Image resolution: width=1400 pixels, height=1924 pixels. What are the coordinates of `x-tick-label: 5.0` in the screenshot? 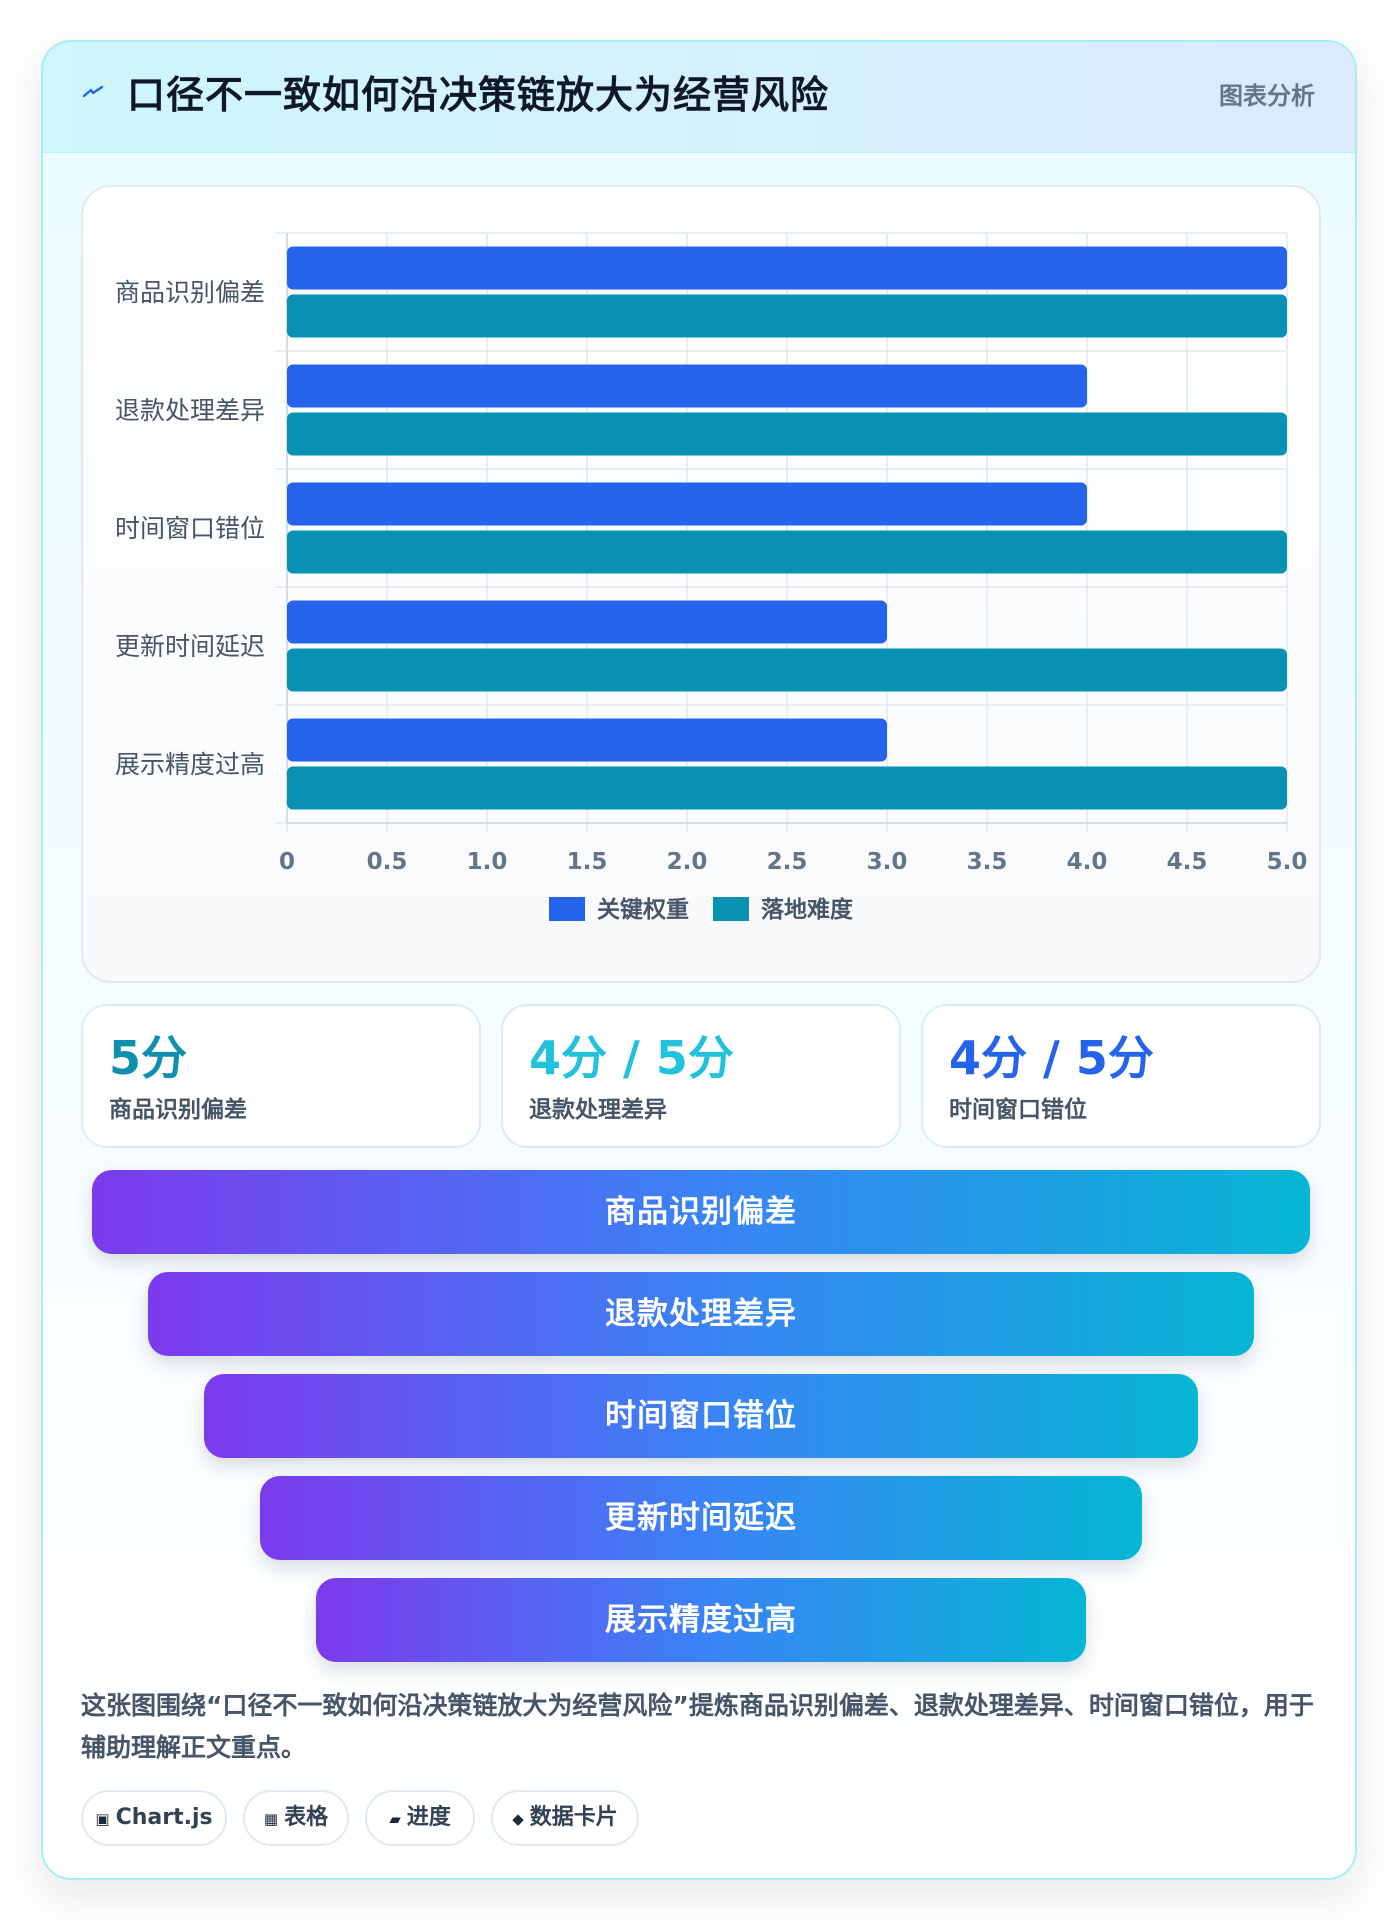 It's located at (1287, 862).